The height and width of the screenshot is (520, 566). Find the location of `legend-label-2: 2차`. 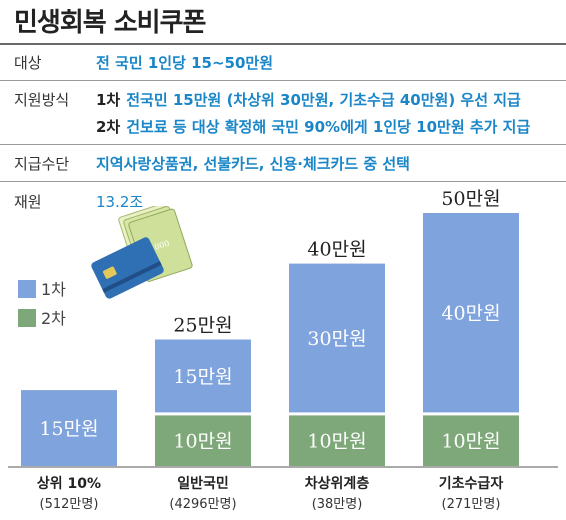

legend-label-2: 2차 is located at coordinates (53, 318).